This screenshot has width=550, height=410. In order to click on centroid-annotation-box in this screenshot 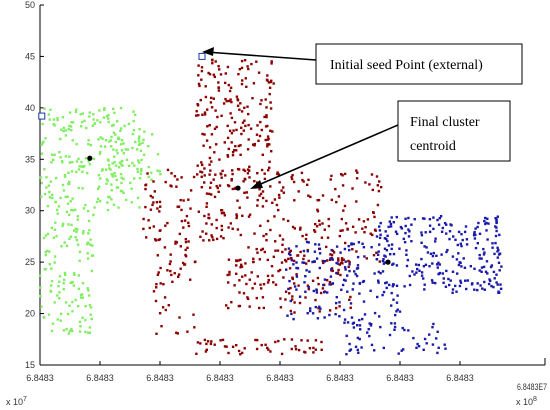, I will do `click(454, 131)`.